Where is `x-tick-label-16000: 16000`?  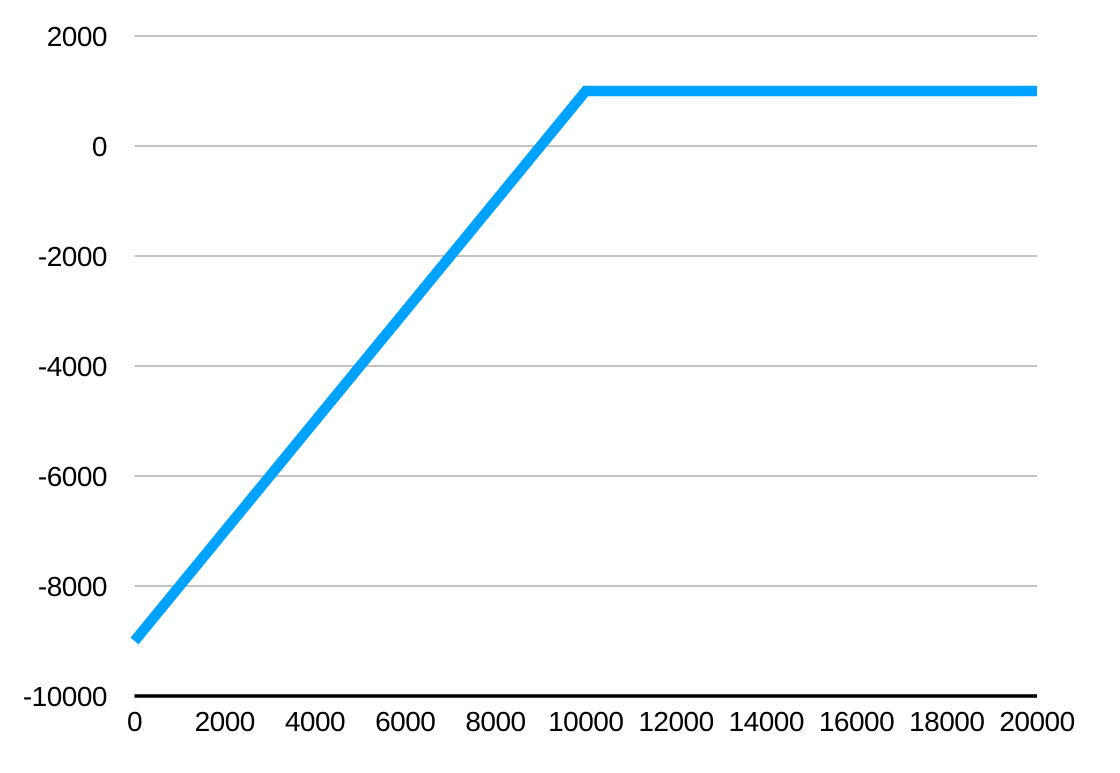 x-tick-label-16000: 16000 is located at coordinates (856, 721).